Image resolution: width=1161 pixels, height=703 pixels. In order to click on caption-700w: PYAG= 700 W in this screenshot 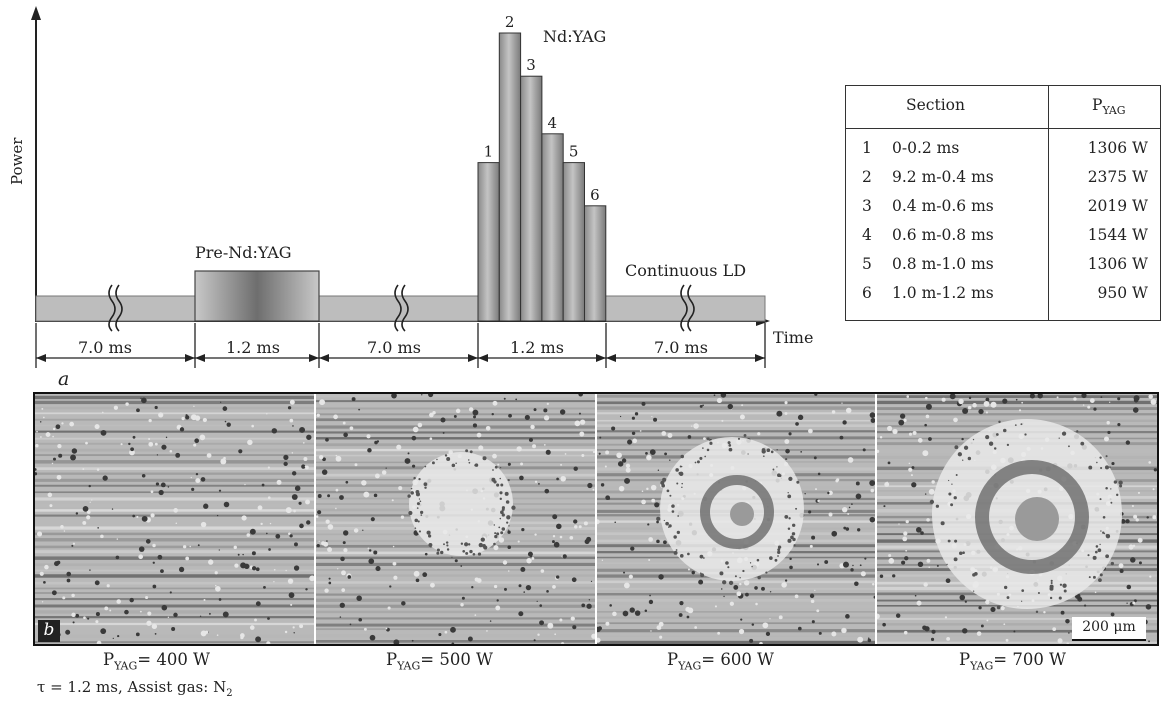, I will do `click(1012, 661)`.